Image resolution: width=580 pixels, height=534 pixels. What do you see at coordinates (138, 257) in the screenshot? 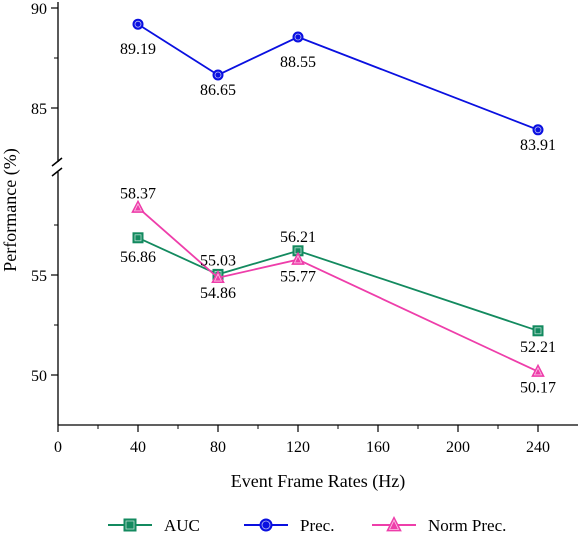
I see `auc-data-label: 56.86` at bounding box center [138, 257].